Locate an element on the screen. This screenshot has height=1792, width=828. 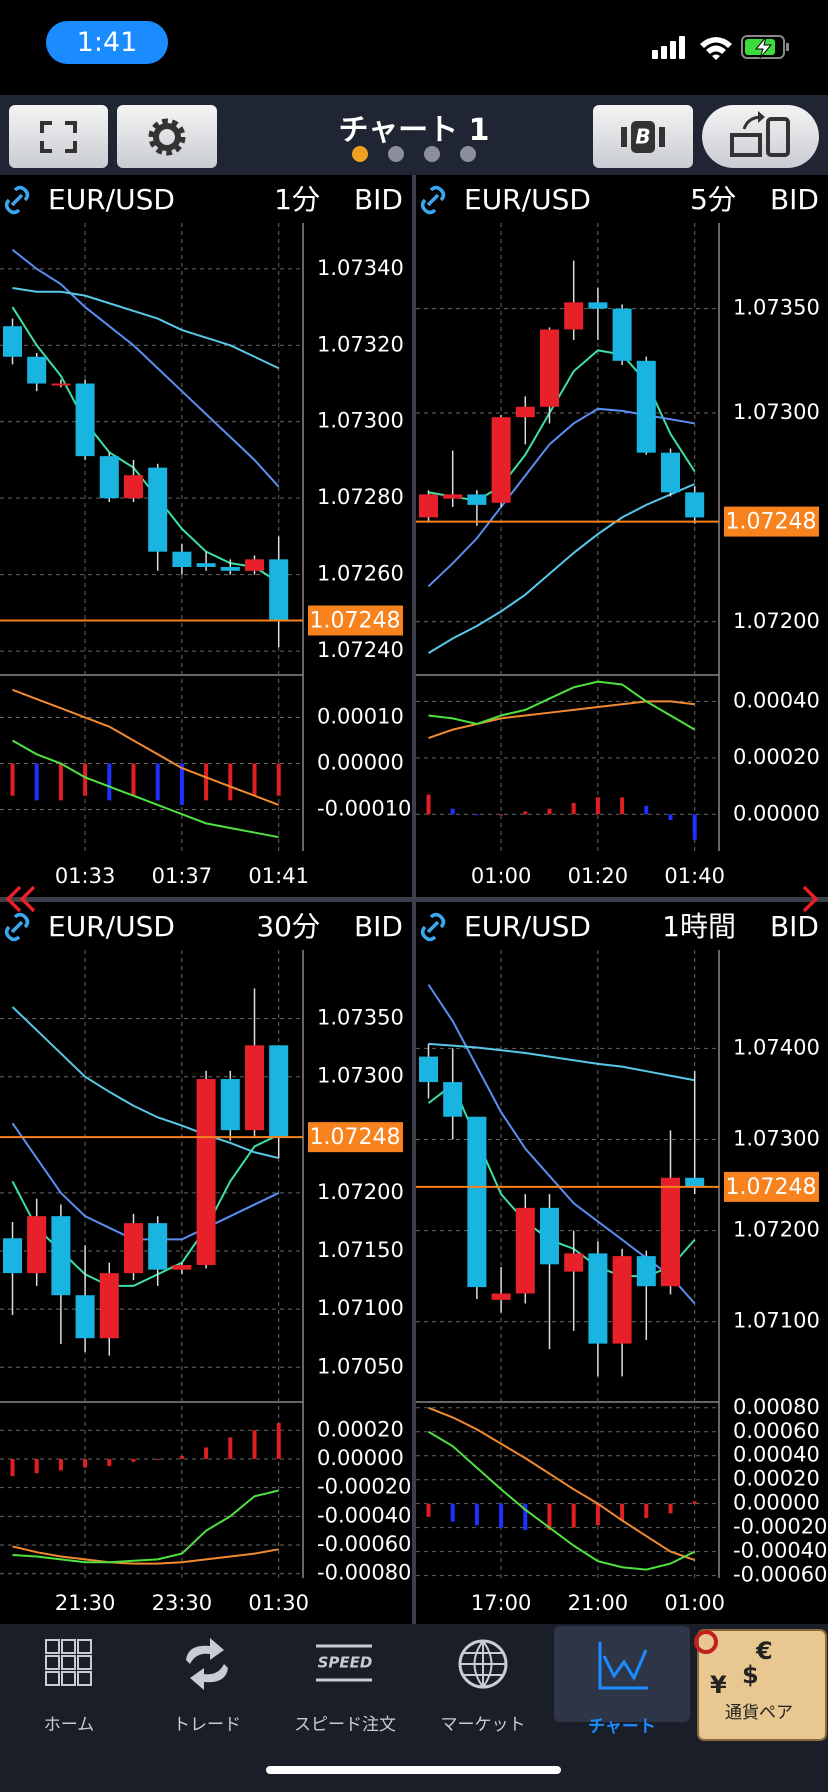
y-tick-label: 1.07240 is located at coordinates (360, 650).